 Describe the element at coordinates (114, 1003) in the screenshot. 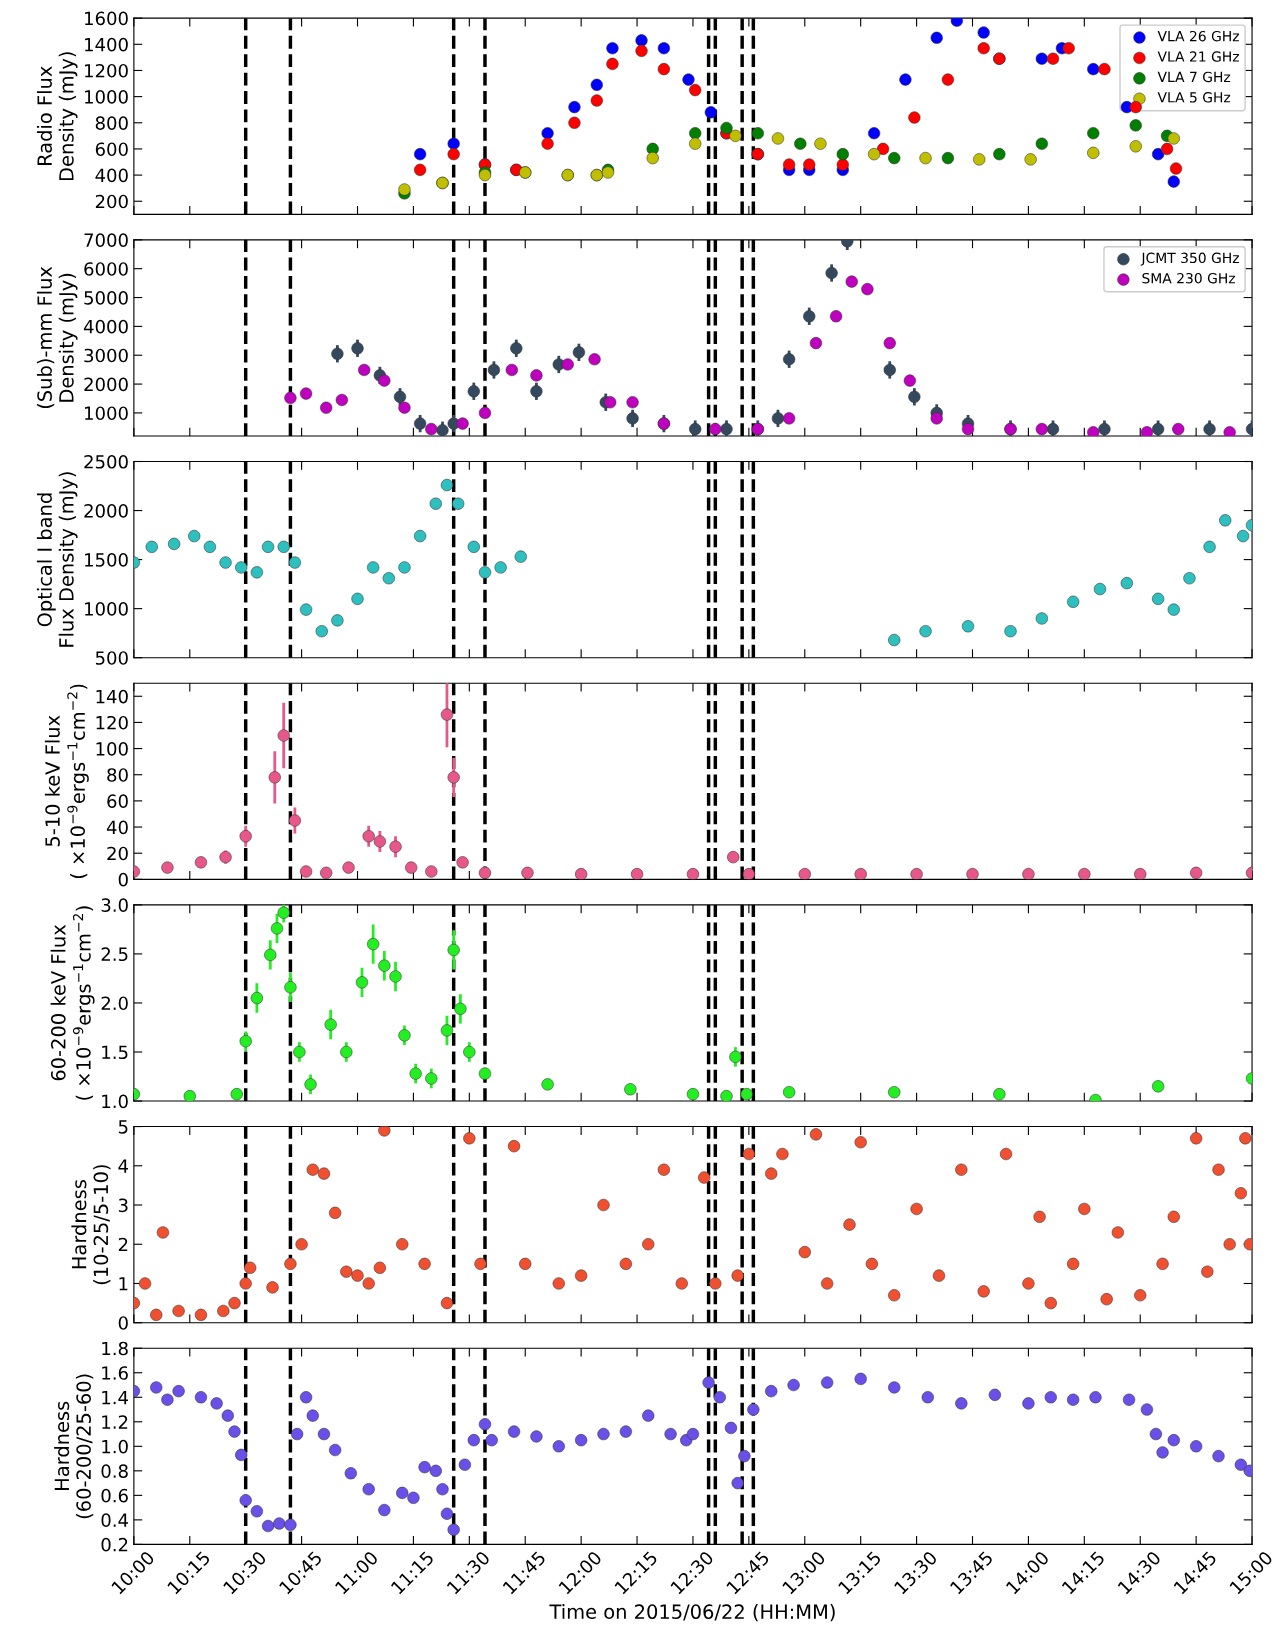

I see `y-tick-label: 2.0` at that location.